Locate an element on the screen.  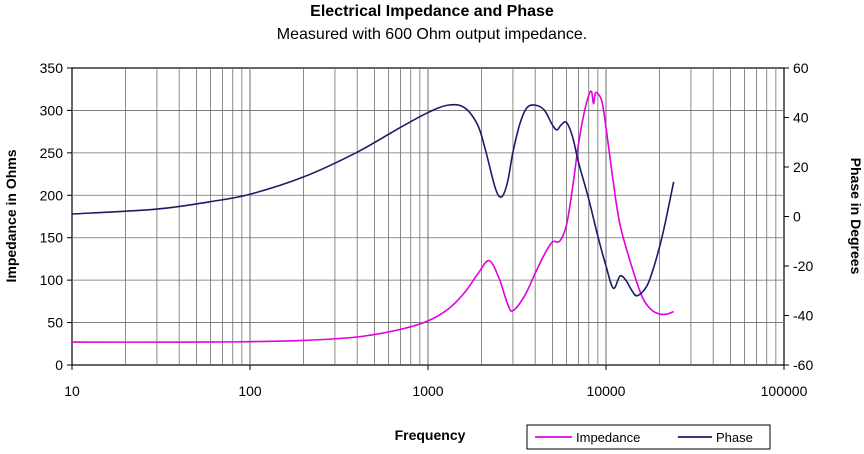
x-tick-label: 10000 is located at coordinates (606, 391).